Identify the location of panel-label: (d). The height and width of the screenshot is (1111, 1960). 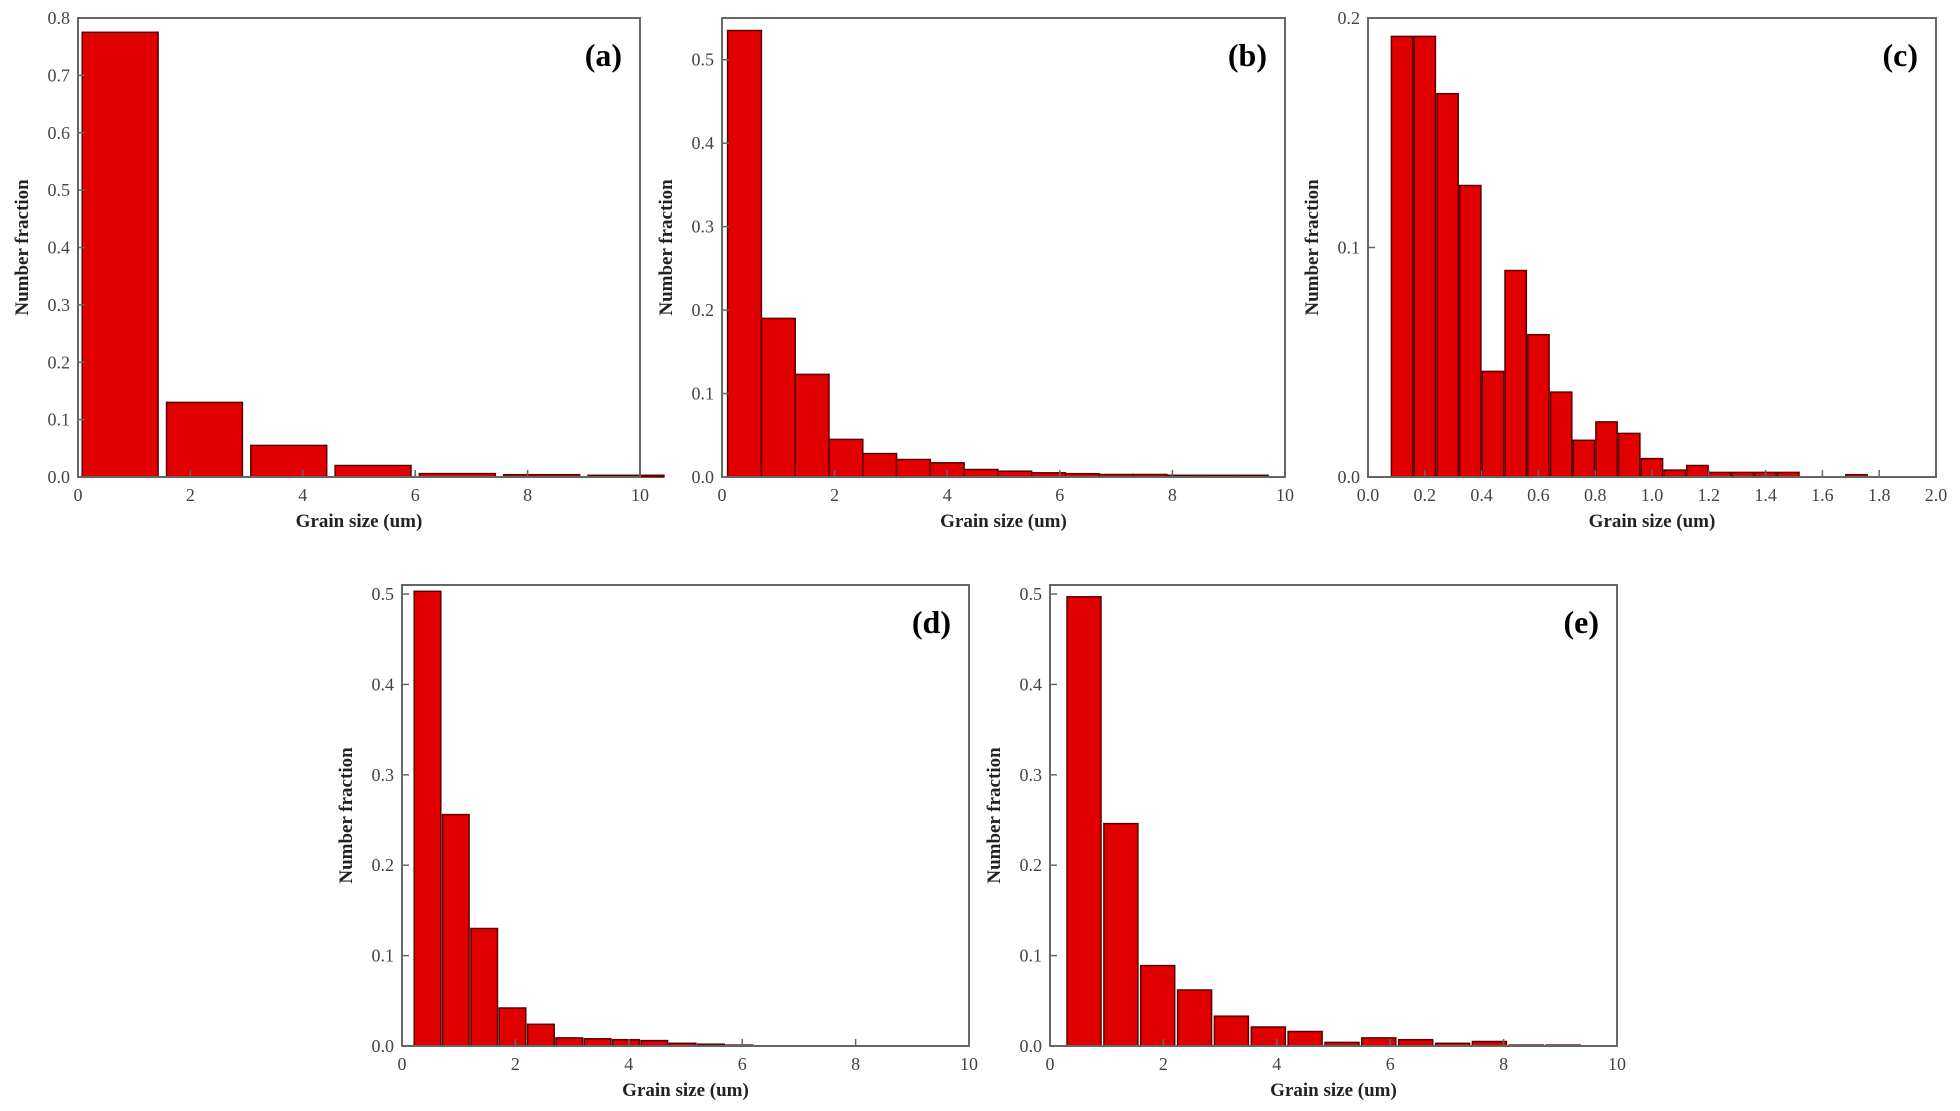
(931, 622).